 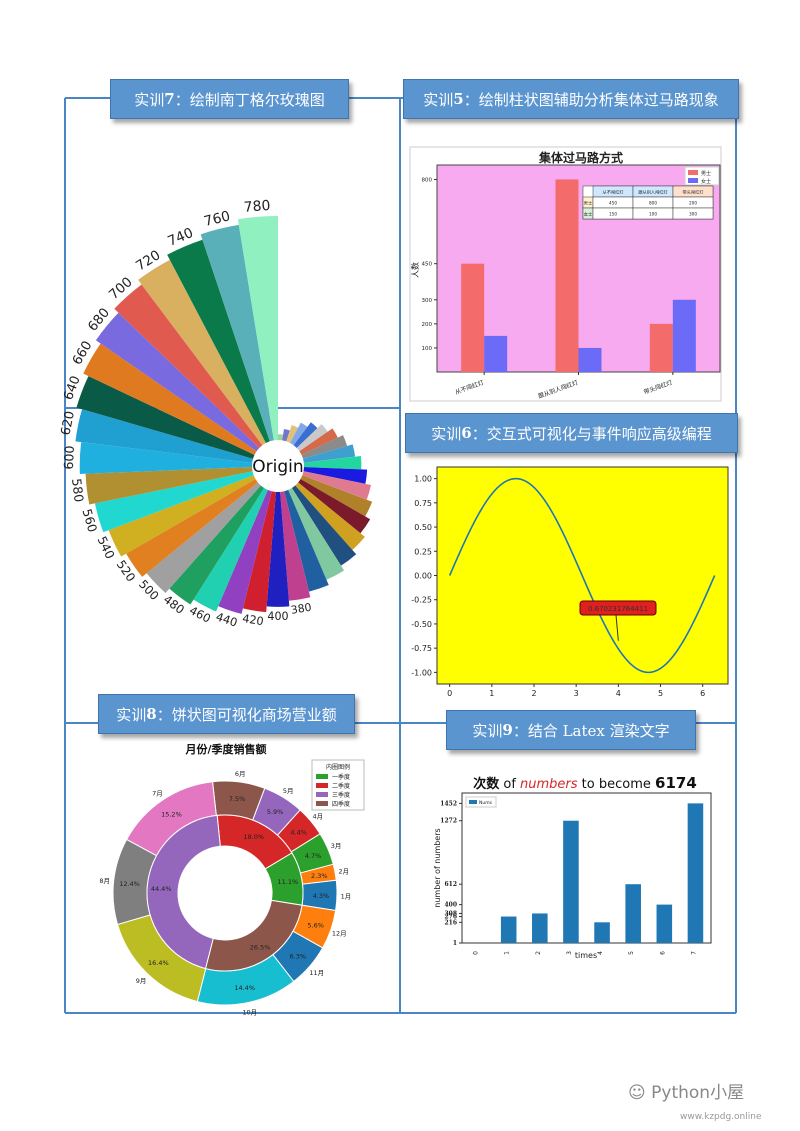 What do you see at coordinates (661, 347) in the screenshot?
I see `chart5-bar` at bounding box center [661, 347].